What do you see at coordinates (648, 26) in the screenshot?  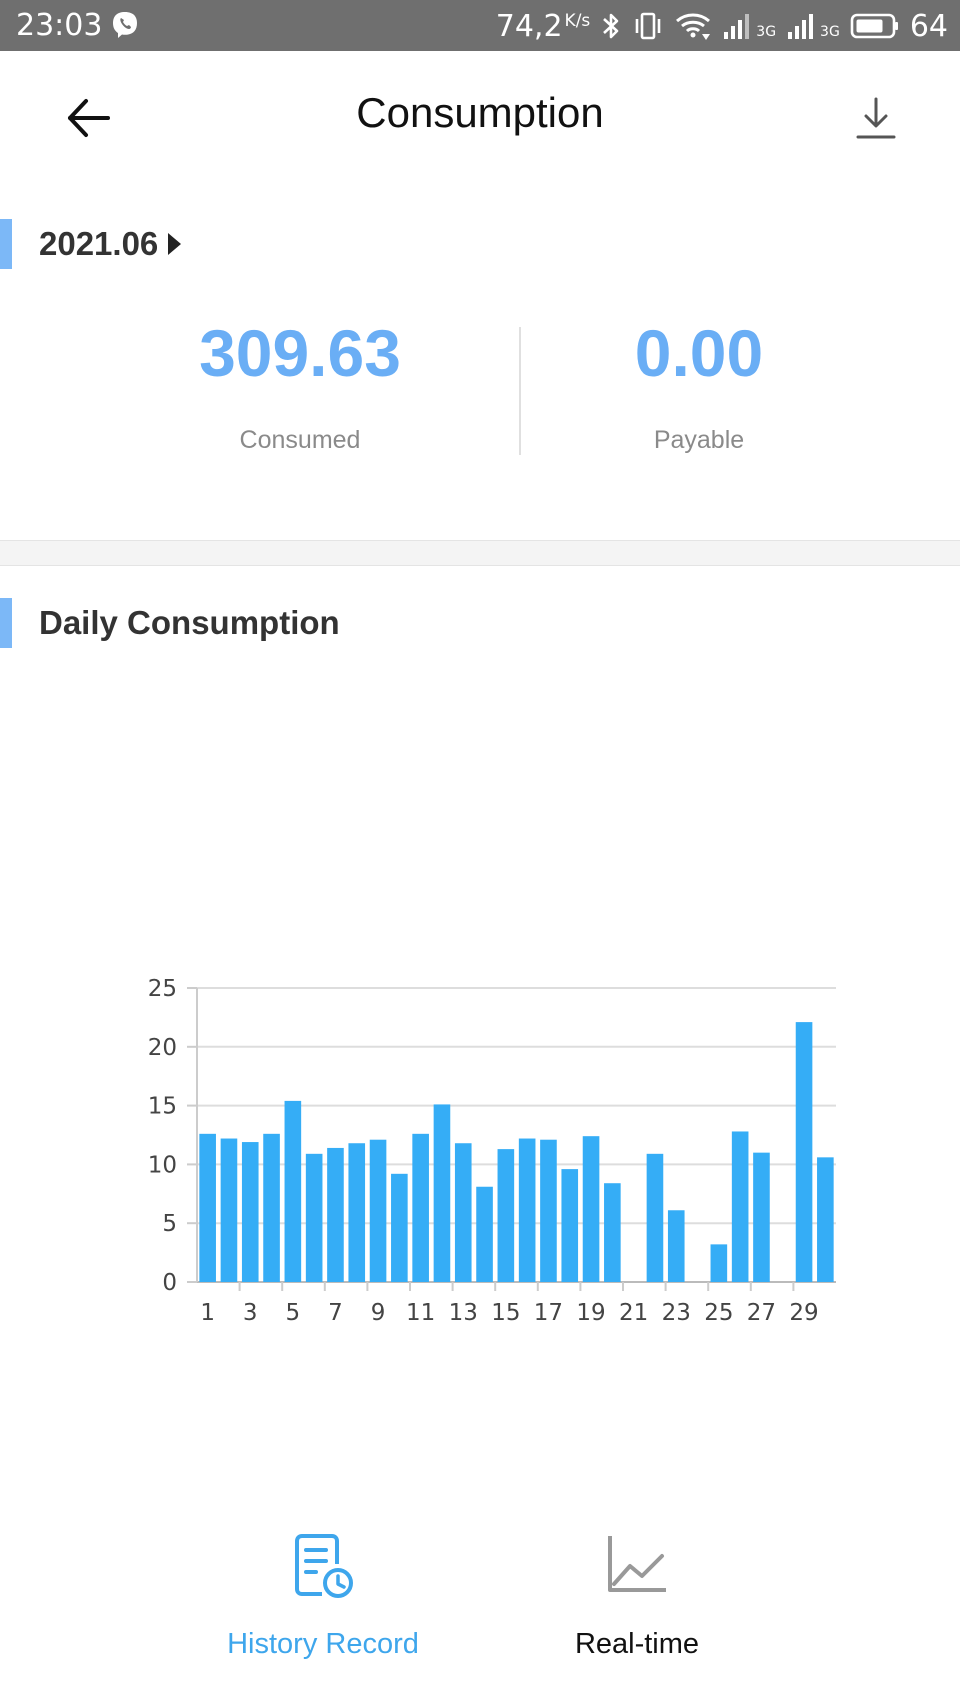 I see `vibrate-icon` at bounding box center [648, 26].